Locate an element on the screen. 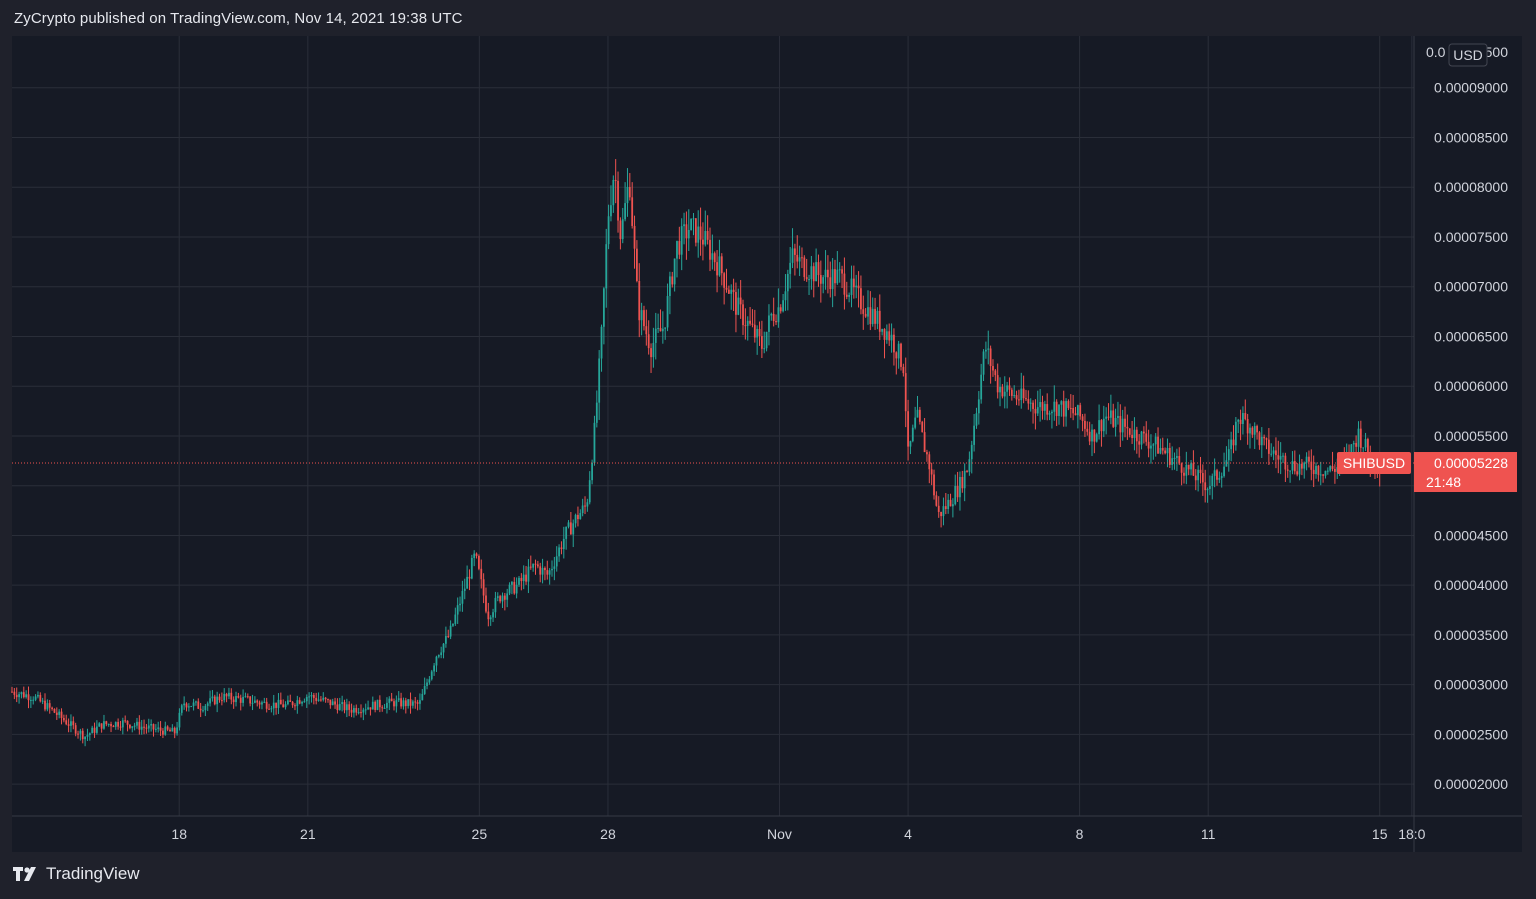  price-tick-label: 0.00009000 is located at coordinates (1471, 88).